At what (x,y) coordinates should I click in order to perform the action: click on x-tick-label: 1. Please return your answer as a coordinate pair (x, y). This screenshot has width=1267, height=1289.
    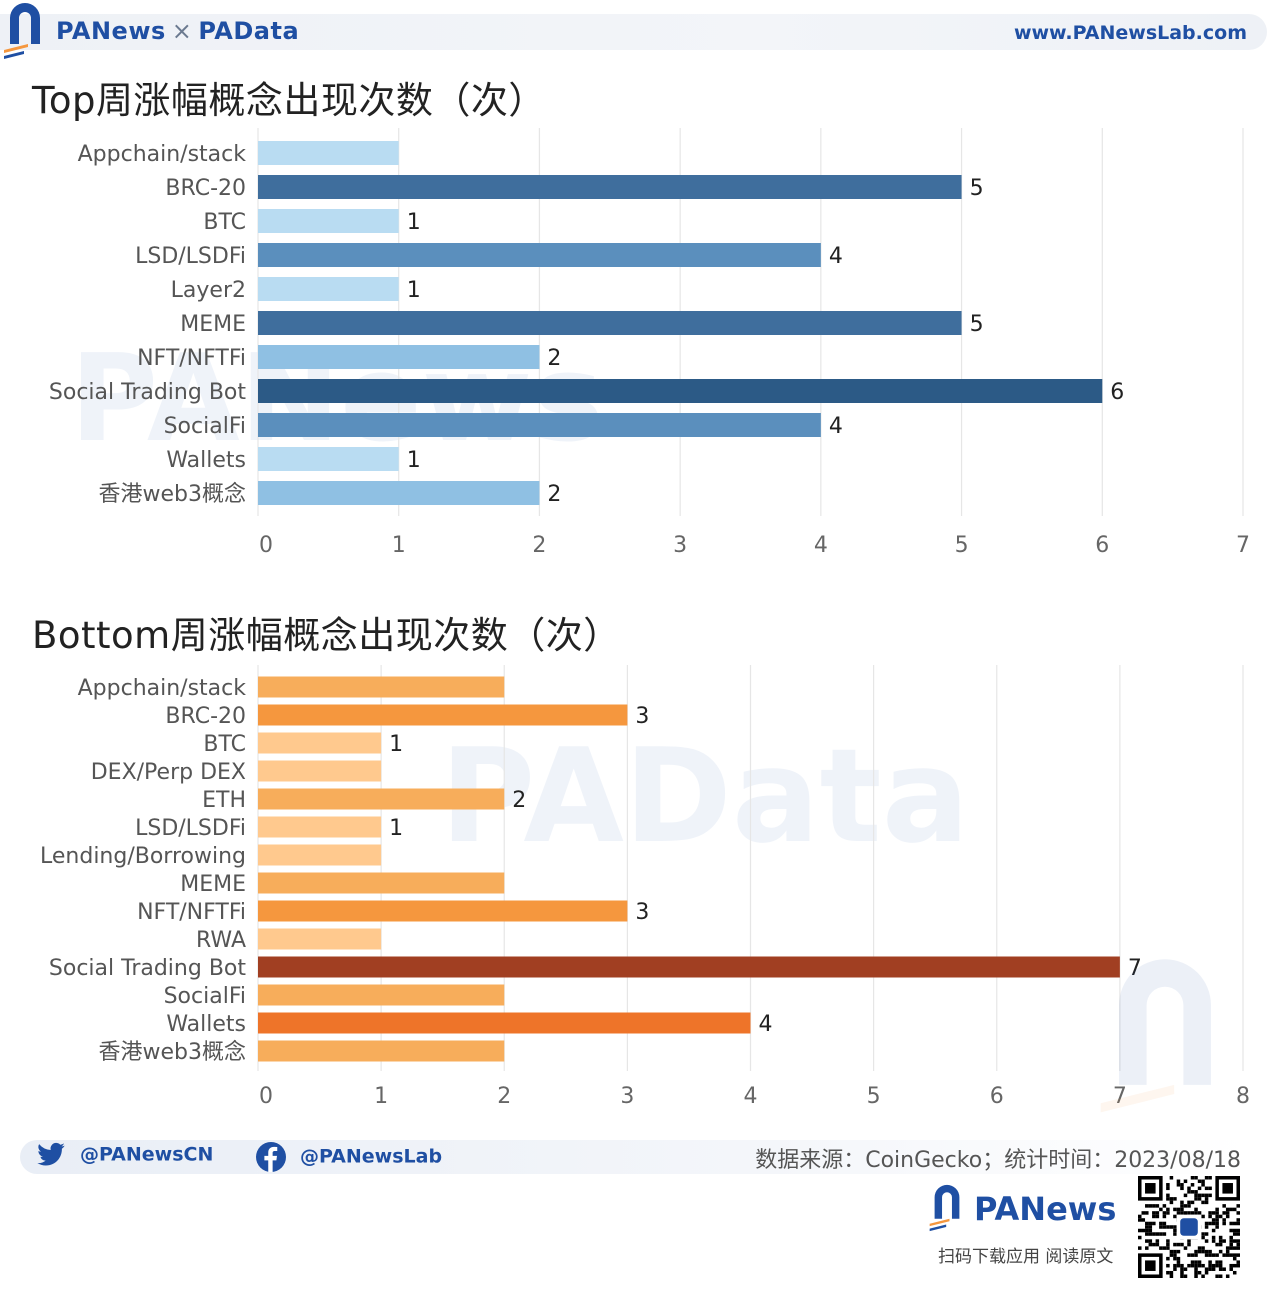
    Looking at the image, I should click on (381, 1096).